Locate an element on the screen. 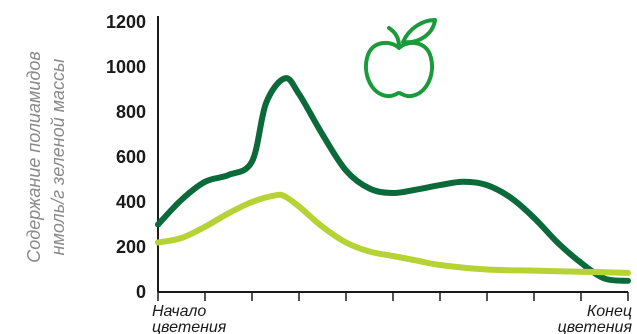 This screenshot has height=334, width=637. x-tick-label: Начало is located at coordinates (179, 311).